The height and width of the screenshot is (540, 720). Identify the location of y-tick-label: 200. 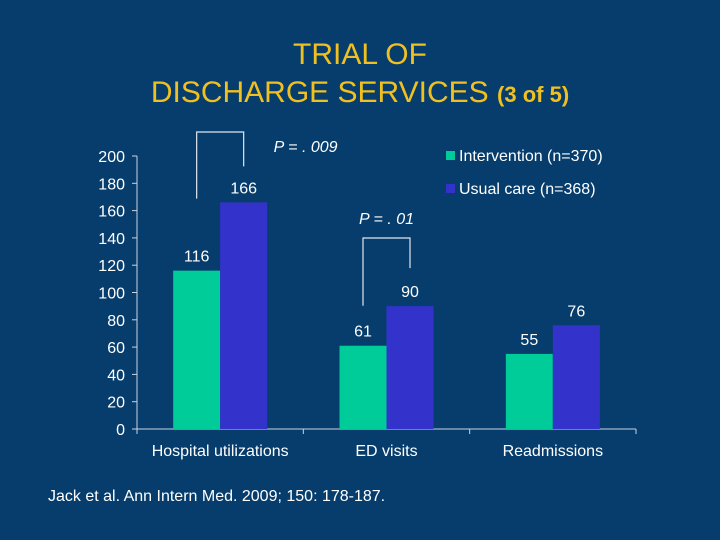
(111, 157).